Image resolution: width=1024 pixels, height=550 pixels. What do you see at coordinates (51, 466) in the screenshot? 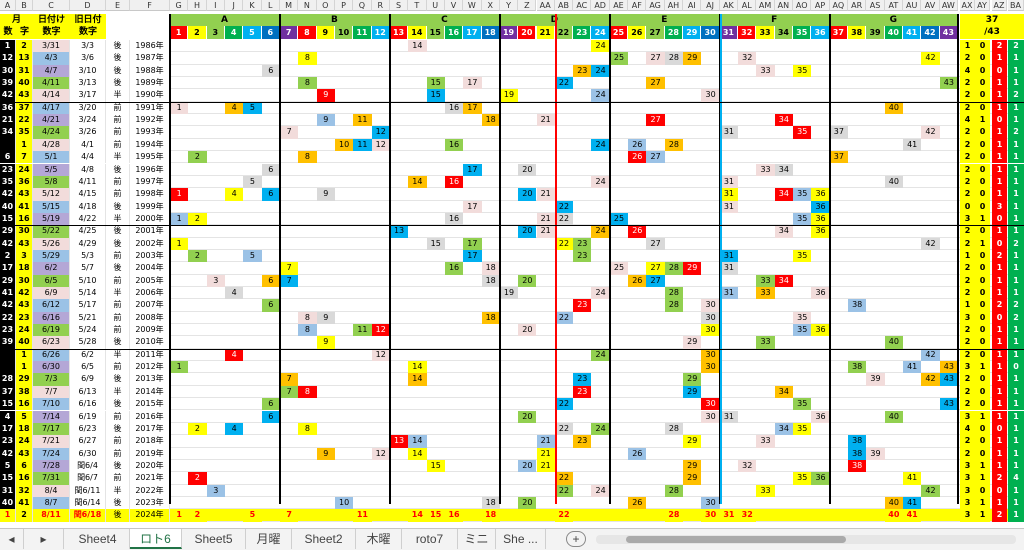
I see `cell-c: 7/28` at bounding box center [51, 466].